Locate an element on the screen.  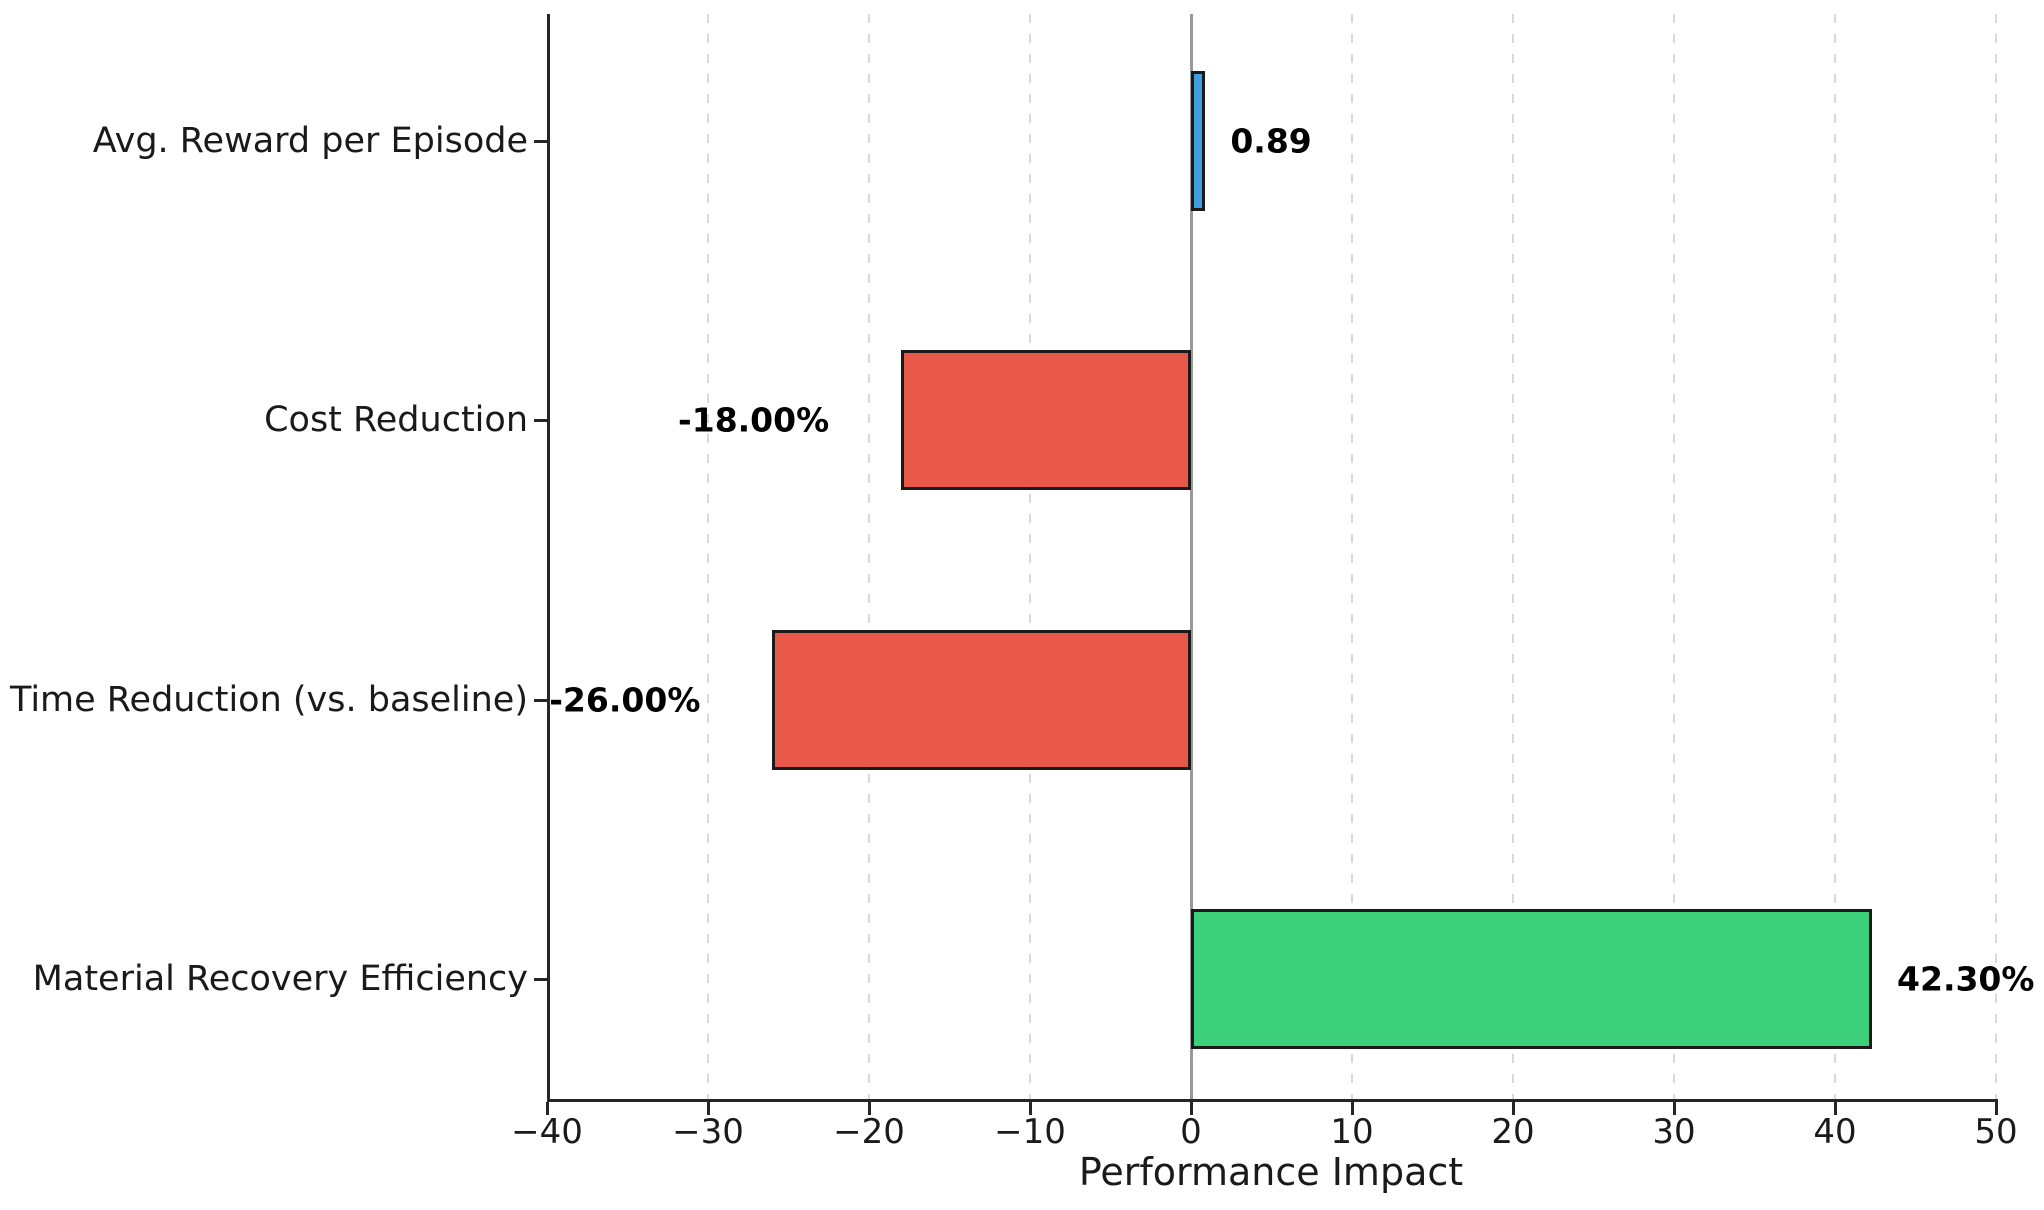
y-tick-cost-reduction is located at coordinates (540, 420).